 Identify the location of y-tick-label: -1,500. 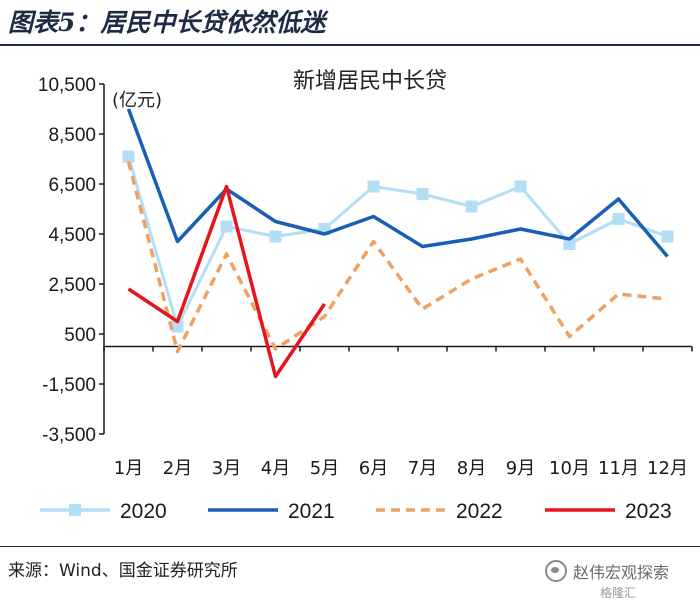
(69, 385).